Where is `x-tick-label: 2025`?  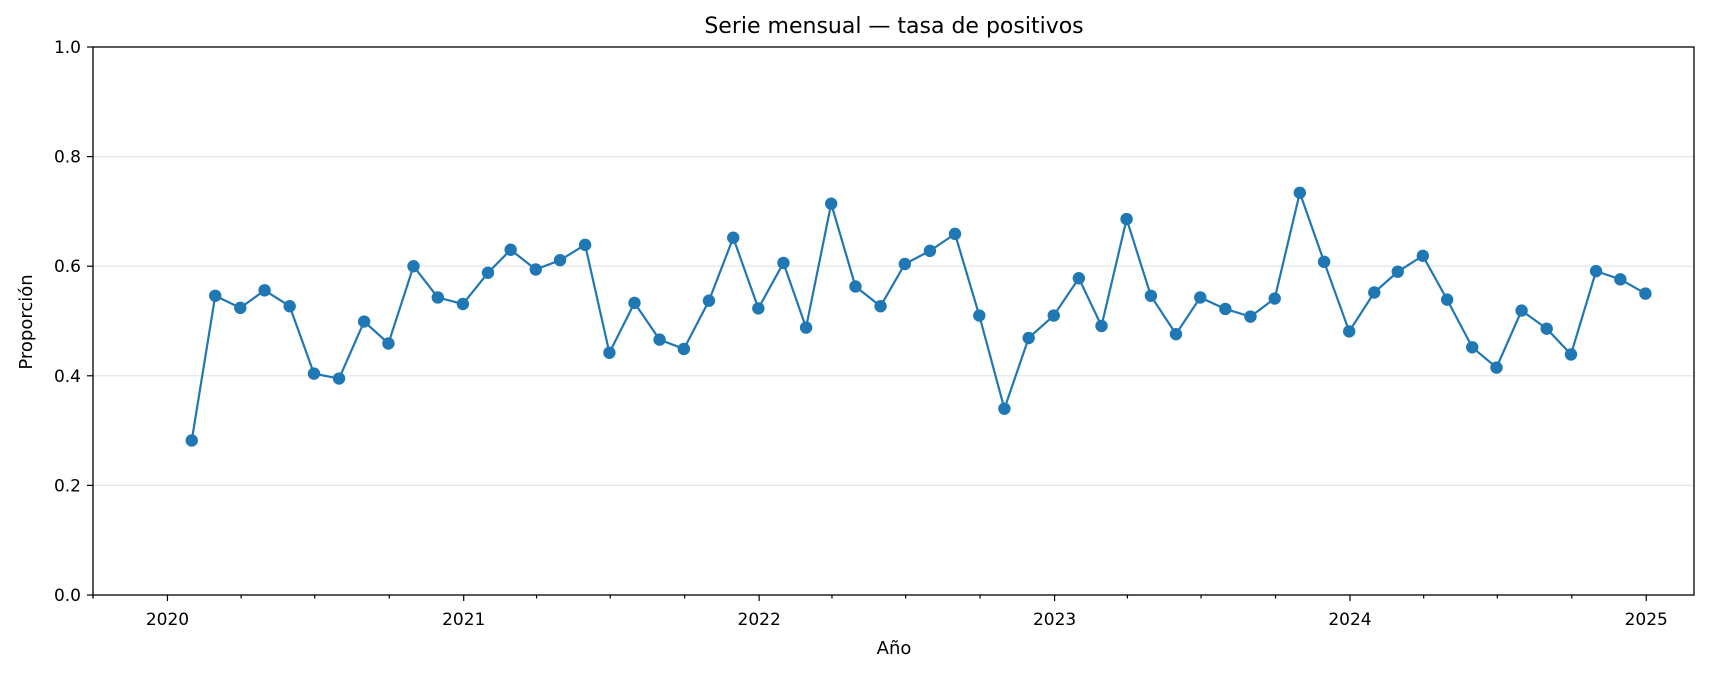
x-tick-label: 2025 is located at coordinates (1646, 620).